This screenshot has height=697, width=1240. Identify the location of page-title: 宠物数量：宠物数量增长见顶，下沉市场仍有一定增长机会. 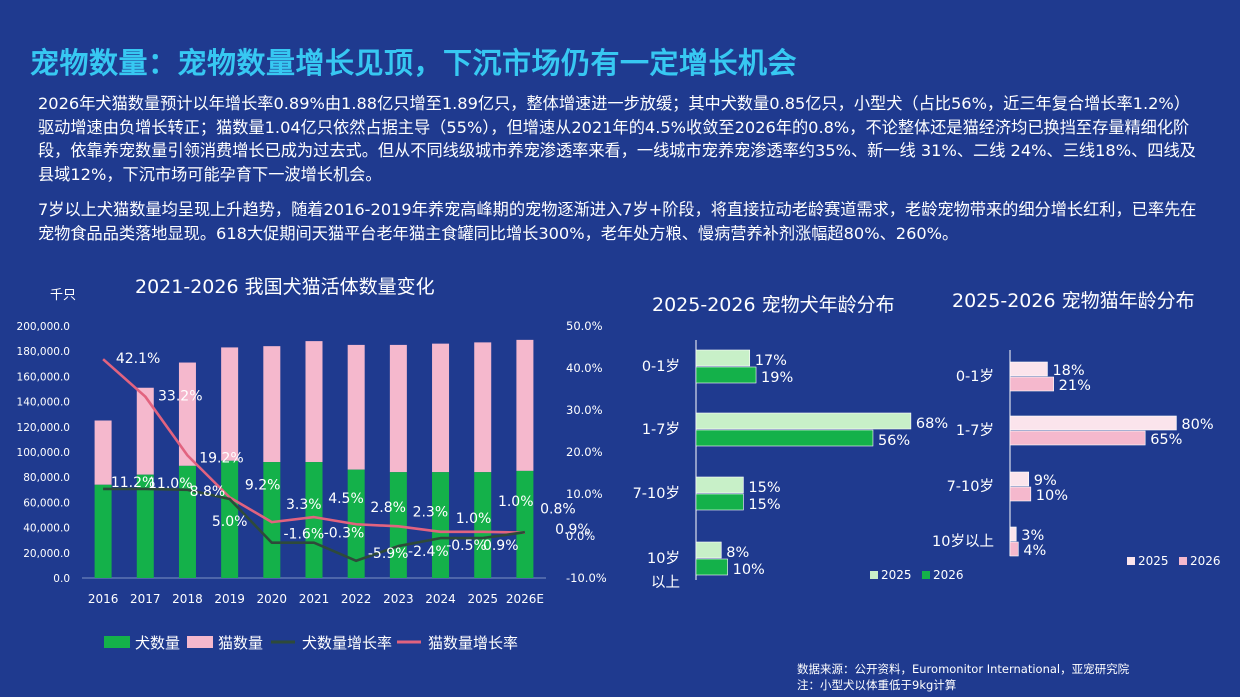
(414, 63).